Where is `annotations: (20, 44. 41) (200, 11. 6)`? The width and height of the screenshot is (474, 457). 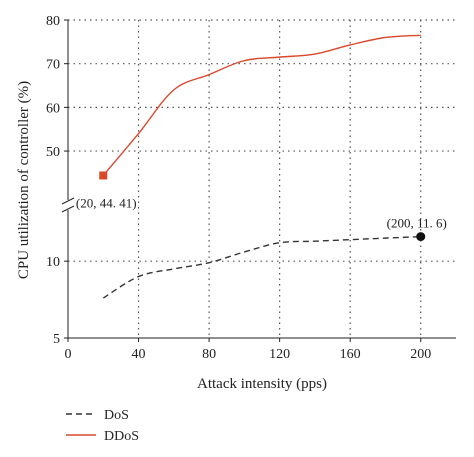 annotations: (20, 44. 41) (200, 11. 6) is located at coordinates (261, 206).